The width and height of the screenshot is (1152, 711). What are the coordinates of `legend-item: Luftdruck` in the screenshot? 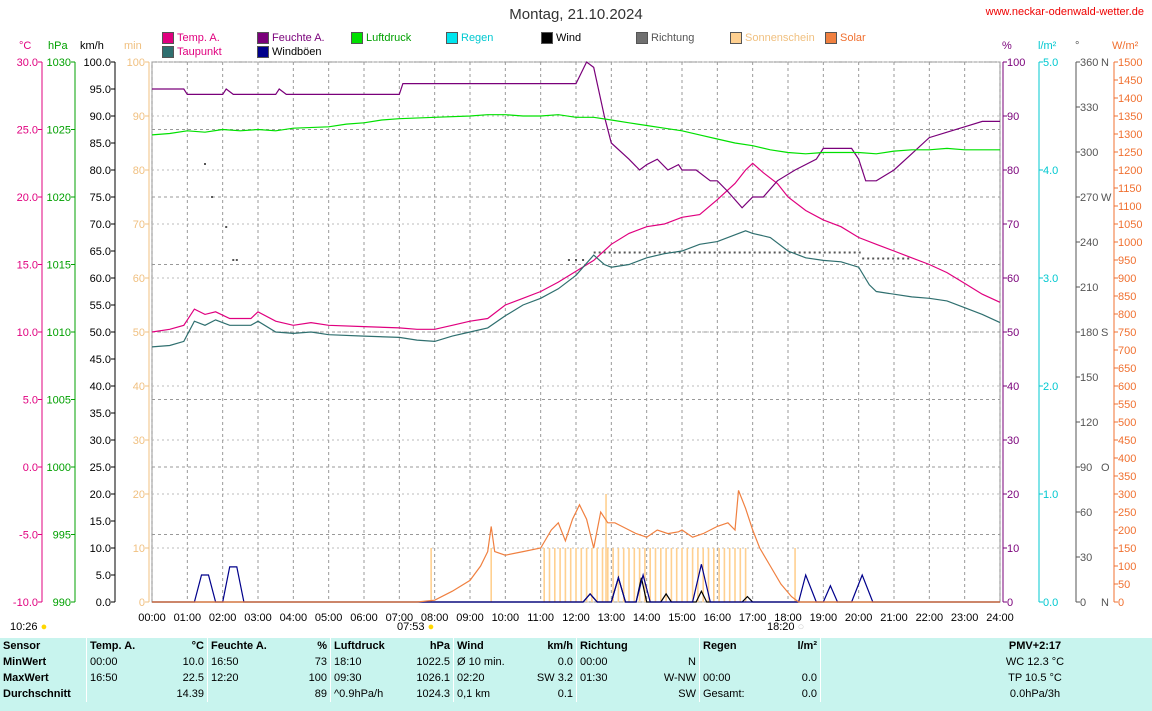 It's located at (381, 38).